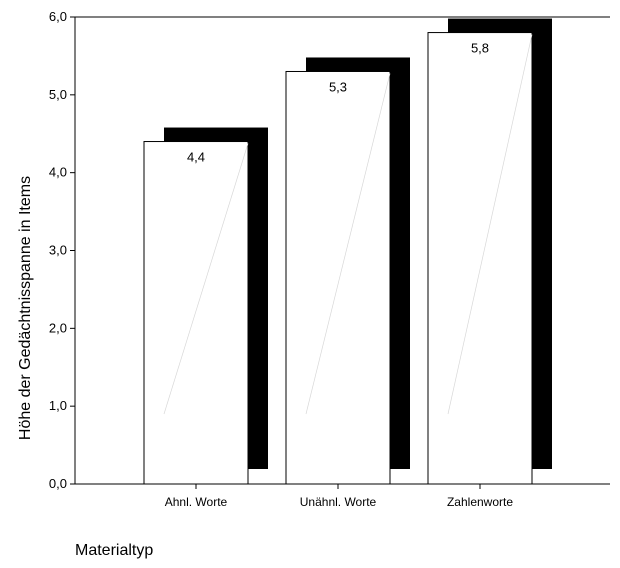 This screenshot has height=568, width=620. What do you see at coordinates (58, 250) in the screenshot?
I see `y-tick-label: 3,0` at bounding box center [58, 250].